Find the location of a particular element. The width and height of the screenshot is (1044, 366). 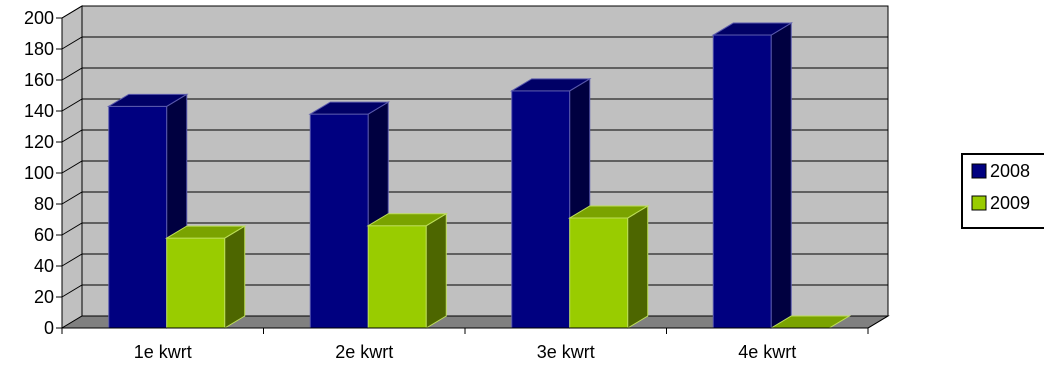

x-category-label: 3e kwrt is located at coordinates (566, 352).